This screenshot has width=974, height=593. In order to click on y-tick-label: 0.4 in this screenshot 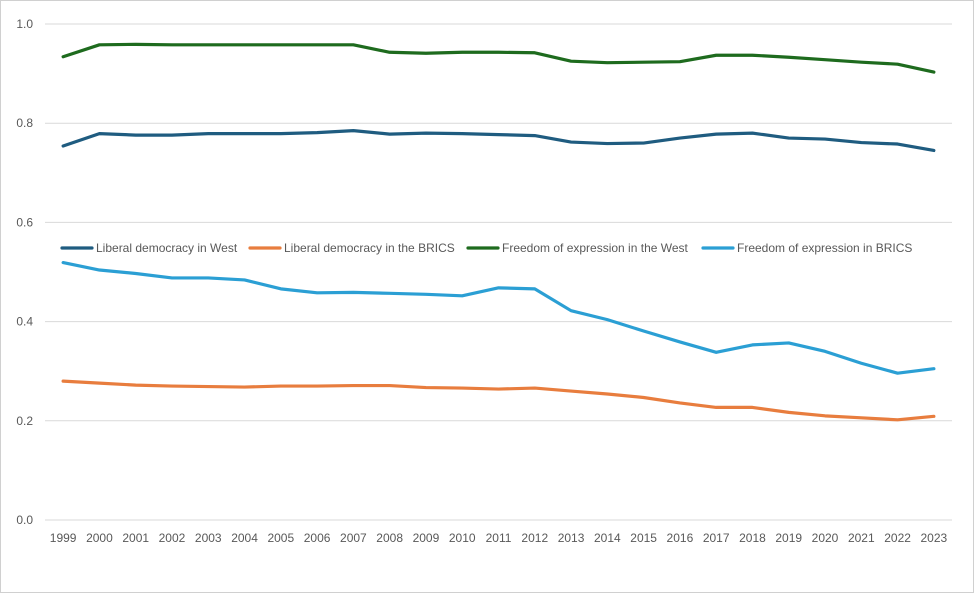, I will do `click(24, 322)`.